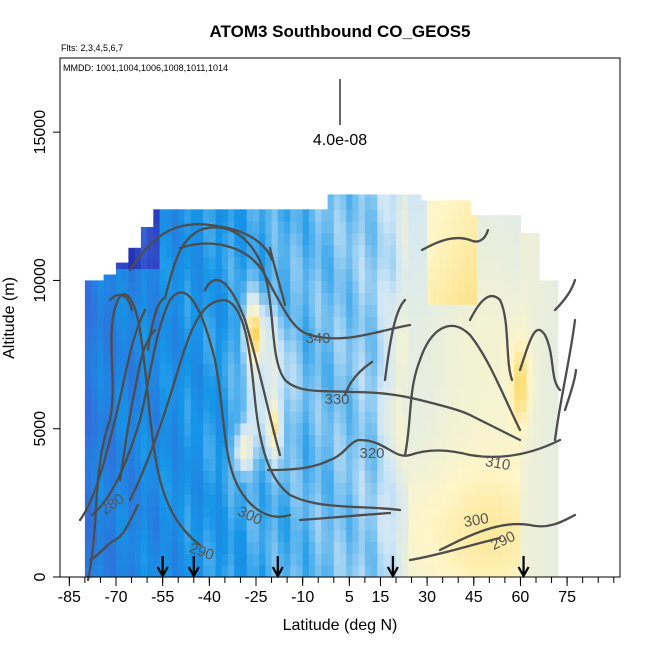  I want to click on flights-label: Flts: 2,3,4,5,6,7, so click(92, 48).